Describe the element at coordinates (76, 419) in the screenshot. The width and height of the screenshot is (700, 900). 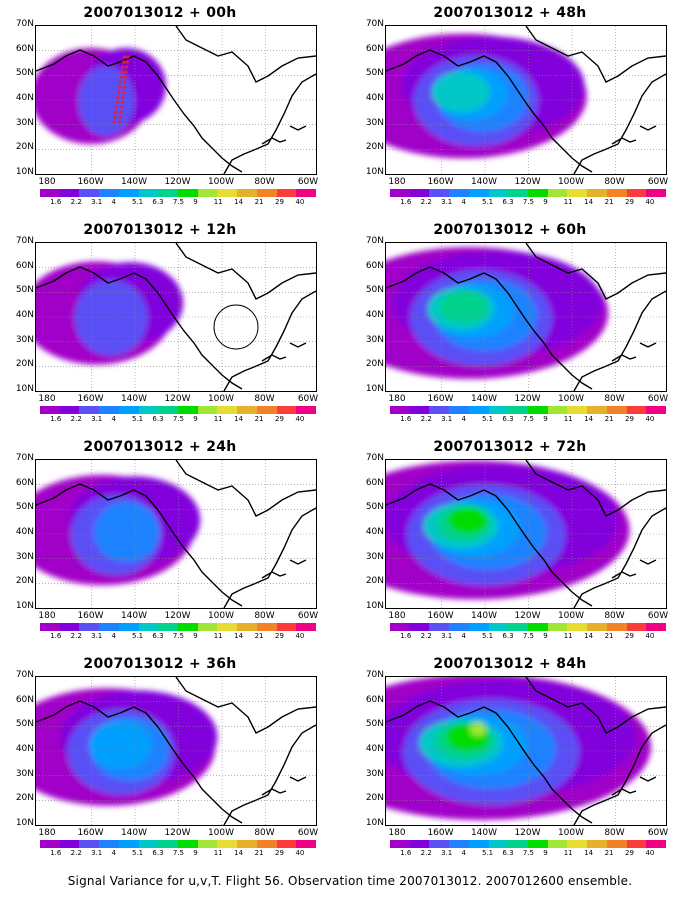
I see `colorbar-tick-label: 2.2` at that location.